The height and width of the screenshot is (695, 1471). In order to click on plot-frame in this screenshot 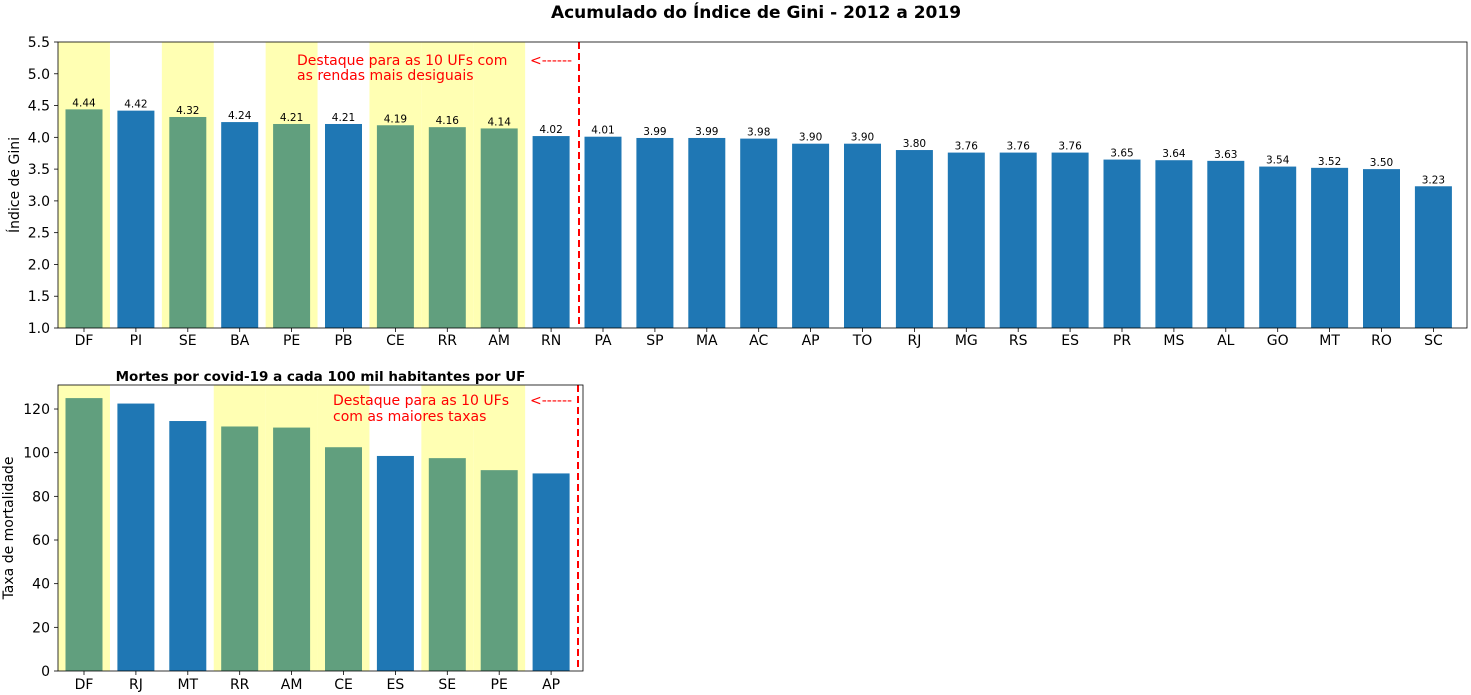, I will do `click(320, 528)`.